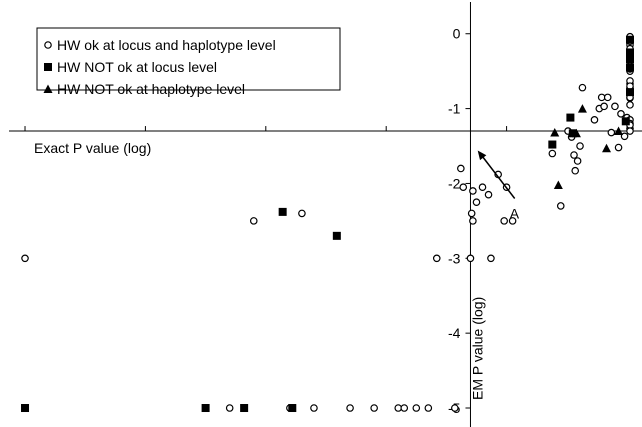 The height and width of the screenshot is (427, 642). I want to click on annotation-a: A, so click(498, 186).